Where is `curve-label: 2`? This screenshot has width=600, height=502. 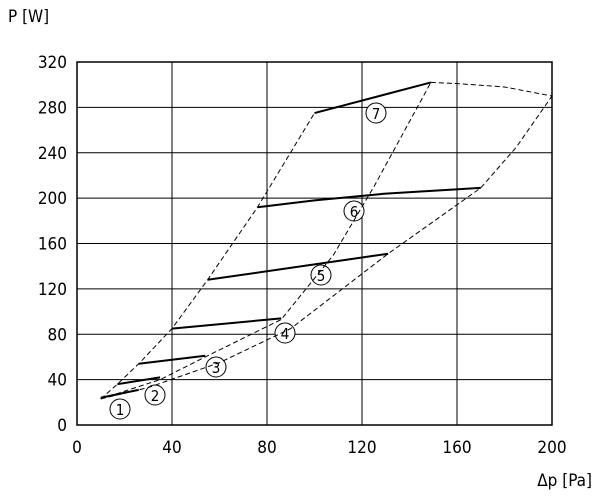 curve-label: 2 is located at coordinates (155, 396).